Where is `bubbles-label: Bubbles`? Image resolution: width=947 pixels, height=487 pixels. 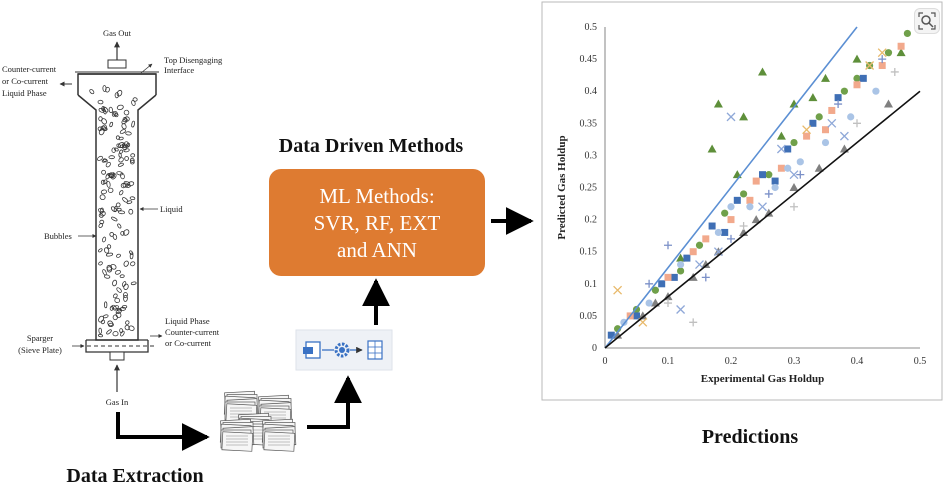 bubbles-label: Bubbles is located at coordinates (58, 236).